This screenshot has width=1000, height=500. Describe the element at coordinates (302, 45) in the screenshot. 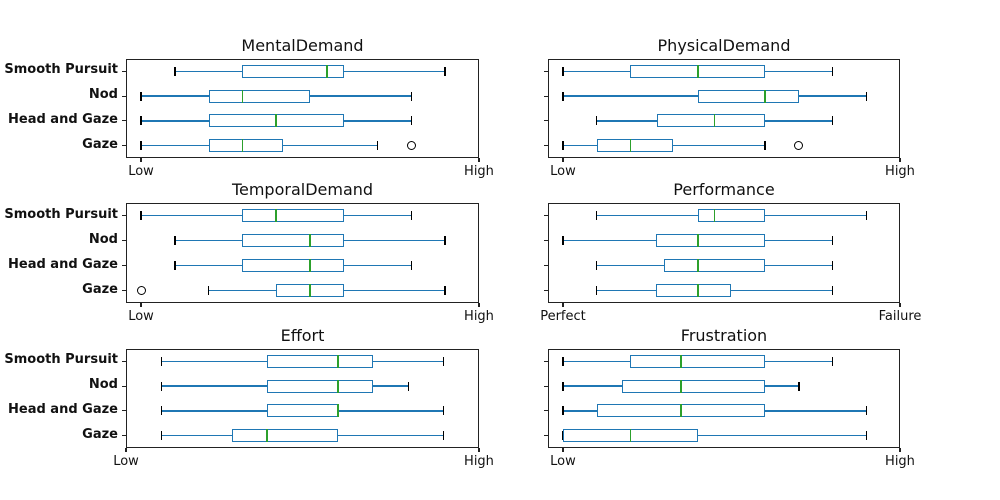

I see `subplot-title: MentalDemand` at that location.